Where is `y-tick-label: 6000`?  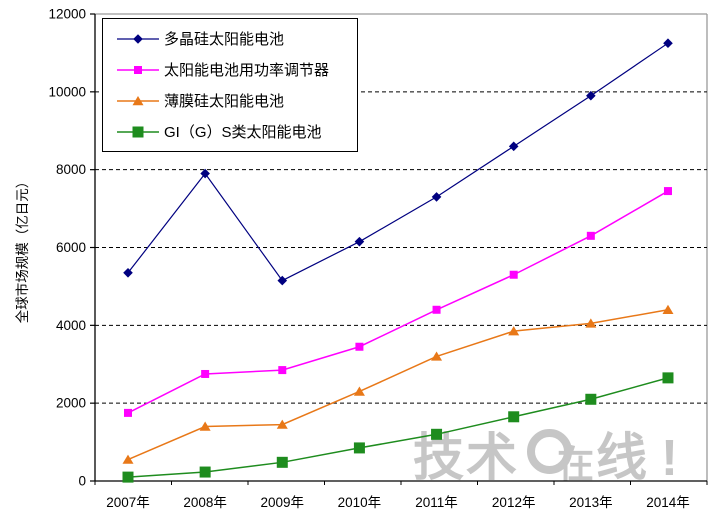
y-tick-label: 6000 is located at coordinates (71, 247).